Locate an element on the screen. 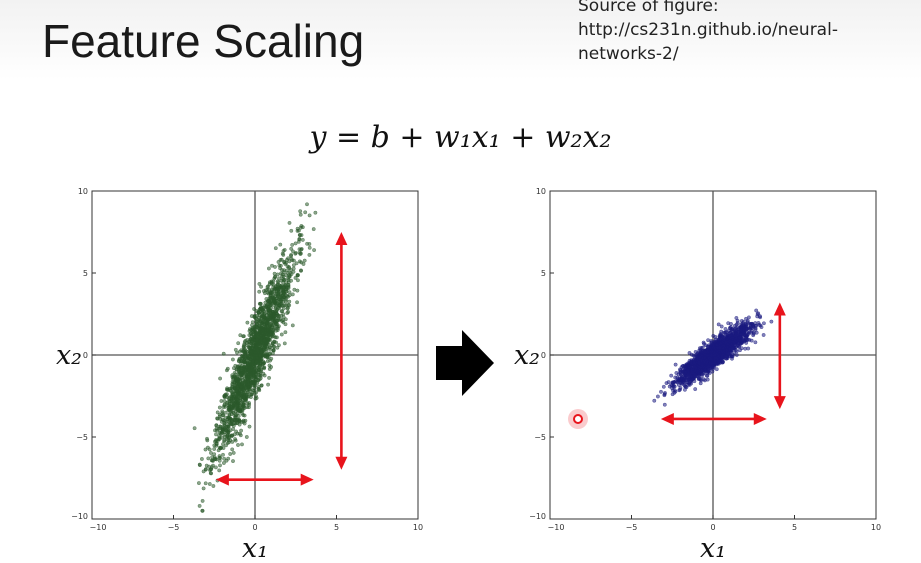 This screenshot has height=563, width=921. y-tick-label: −5 is located at coordinates (540, 437).